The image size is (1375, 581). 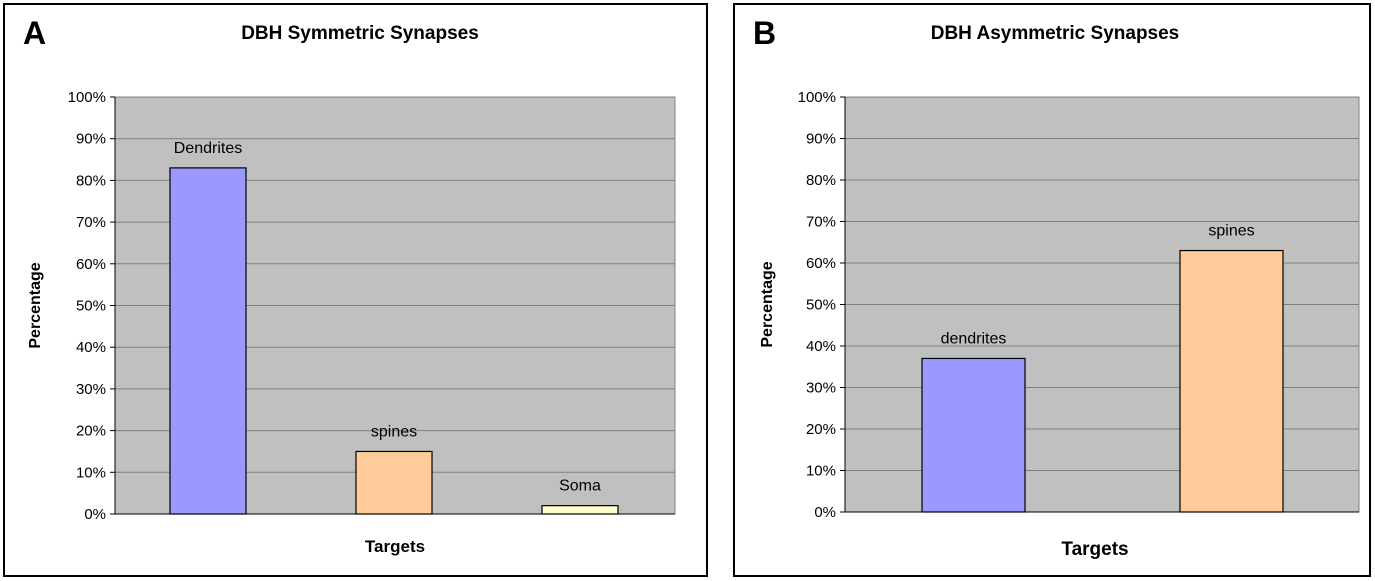 I want to click on chart-a-ytick-label: 40%, so click(x=91, y=347).